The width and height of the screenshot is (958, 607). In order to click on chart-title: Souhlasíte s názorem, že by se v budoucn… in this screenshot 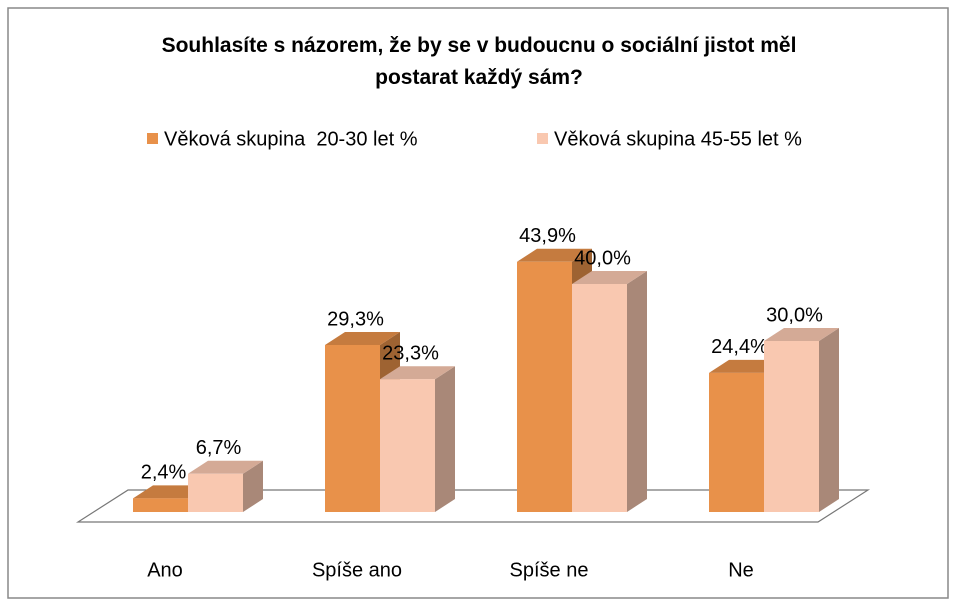, I will do `click(479, 61)`.